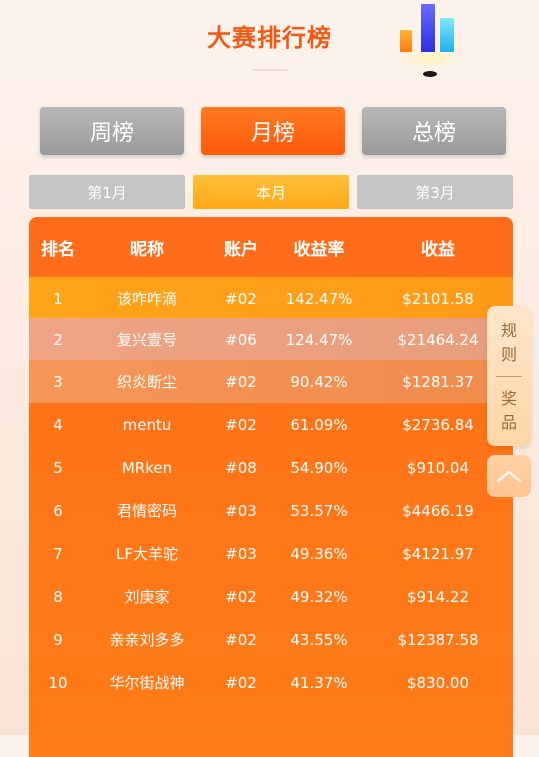 The height and width of the screenshot is (757, 539). What do you see at coordinates (438, 682) in the screenshot?
I see `earnings-cell: $830.00` at bounding box center [438, 682].